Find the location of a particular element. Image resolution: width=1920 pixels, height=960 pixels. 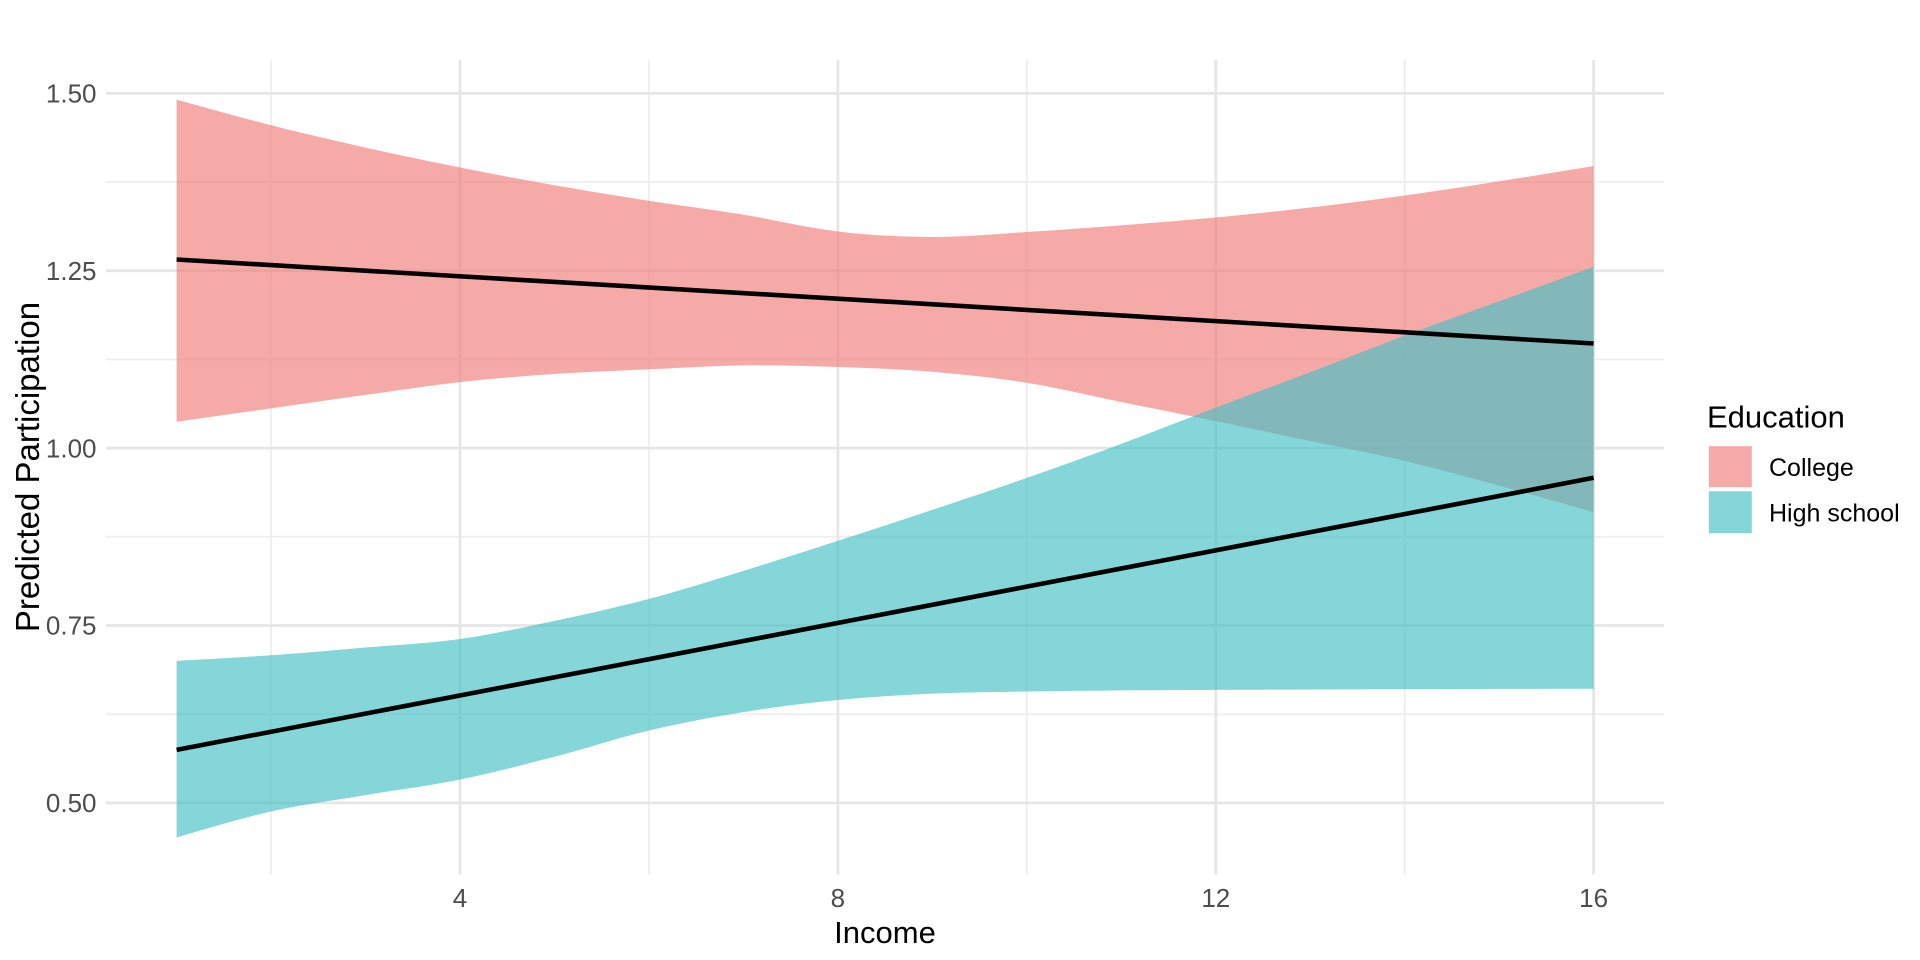

svg-text: College is located at coordinates (1811, 468).